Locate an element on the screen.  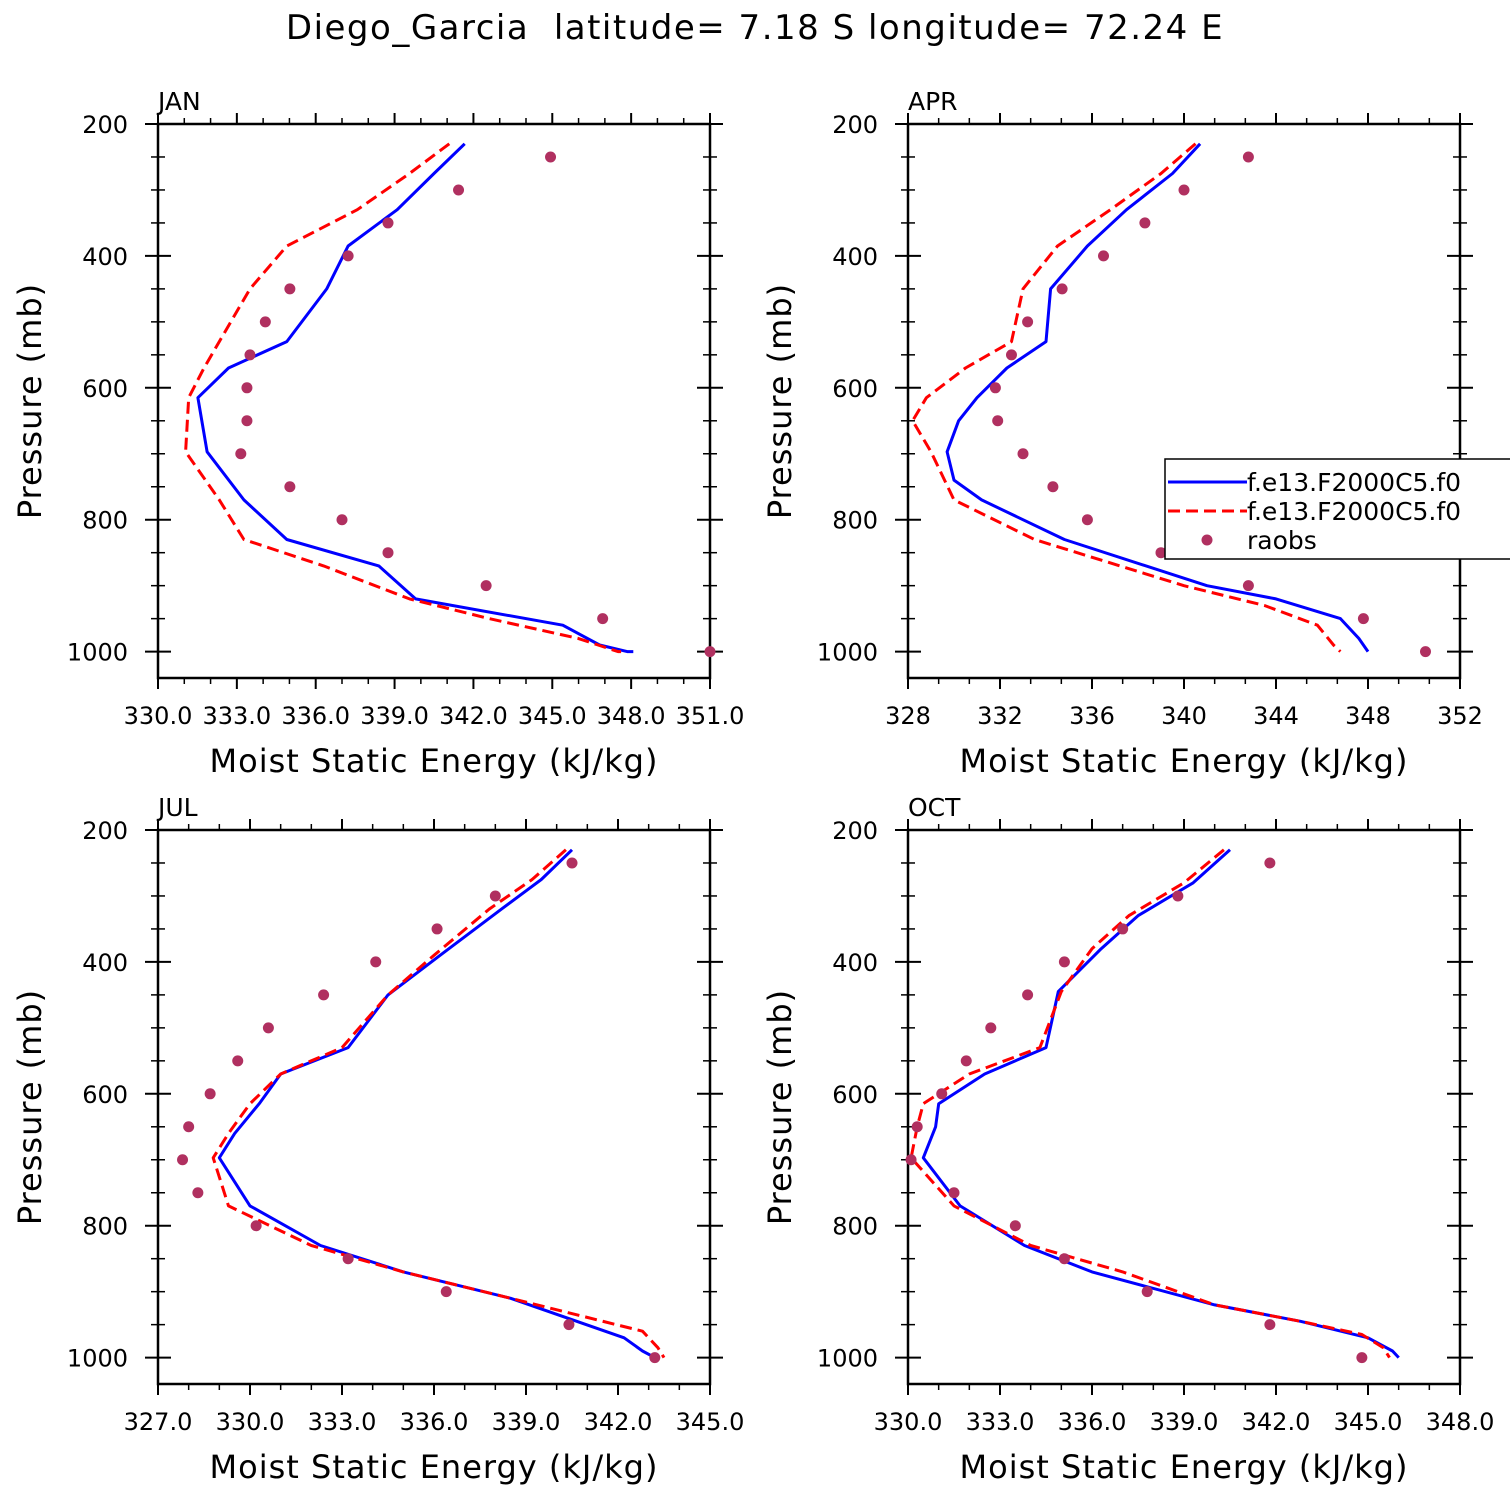
x-tick-label: 327.0 is located at coordinates (158, 1422).